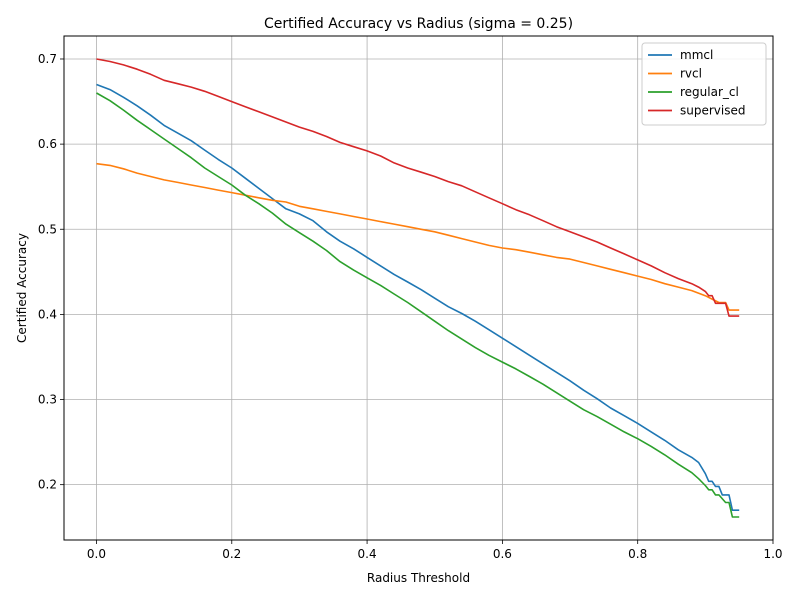  What do you see at coordinates (22, 288) in the screenshot?
I see `y-axis-label: Certified Accuracy` at bounding box center [22, 288].